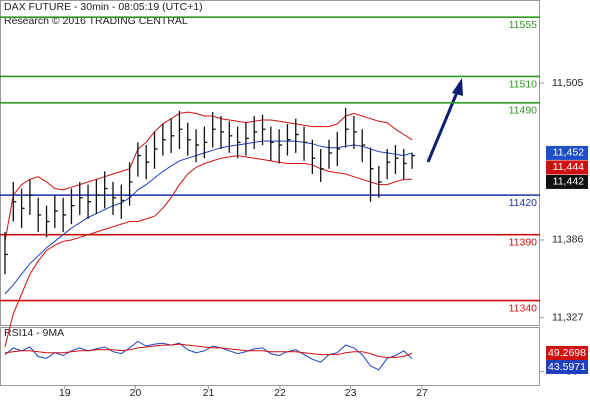 The width and height of the screenshot is (590, 400). Describe the element at coordinates (523, 203) in the screenshot. I see `level-label: 11420` at that location.